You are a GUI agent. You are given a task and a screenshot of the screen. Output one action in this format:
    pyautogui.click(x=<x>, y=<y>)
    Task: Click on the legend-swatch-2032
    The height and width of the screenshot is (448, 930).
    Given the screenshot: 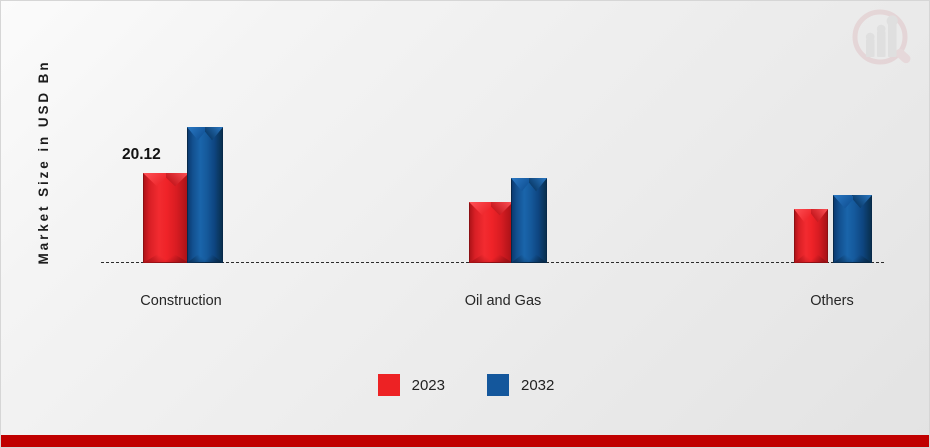 What is the action you would take?
    pyautogui.click(x=498, y=385)
    